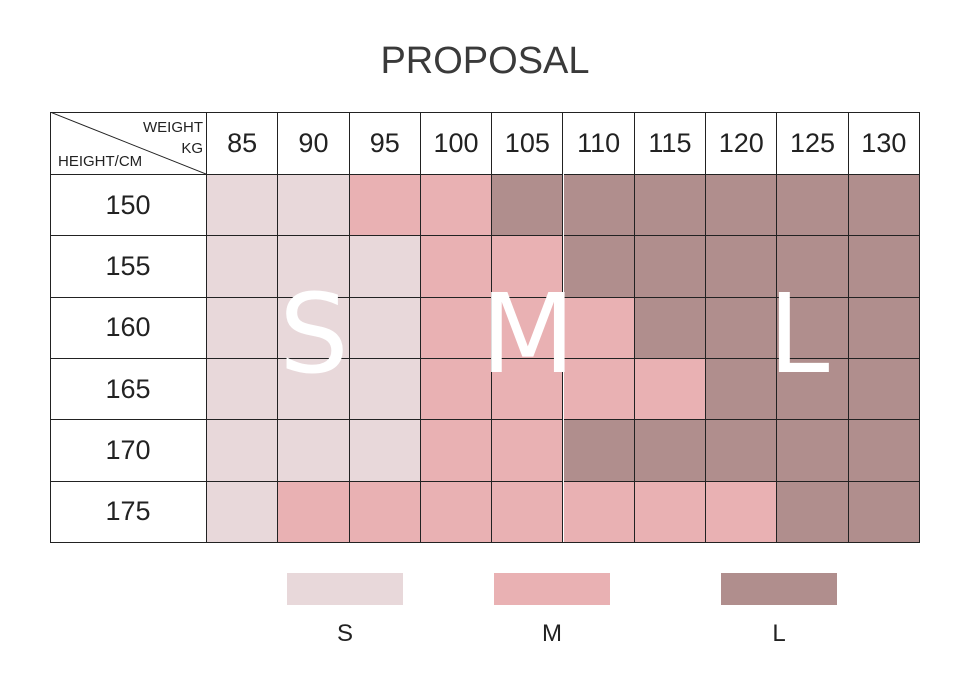 The width and height of the screenshot is (970, 693). Describe the element at coordinates (345, 589) in the screenshot. I see `legend-swatch-s` at that location.